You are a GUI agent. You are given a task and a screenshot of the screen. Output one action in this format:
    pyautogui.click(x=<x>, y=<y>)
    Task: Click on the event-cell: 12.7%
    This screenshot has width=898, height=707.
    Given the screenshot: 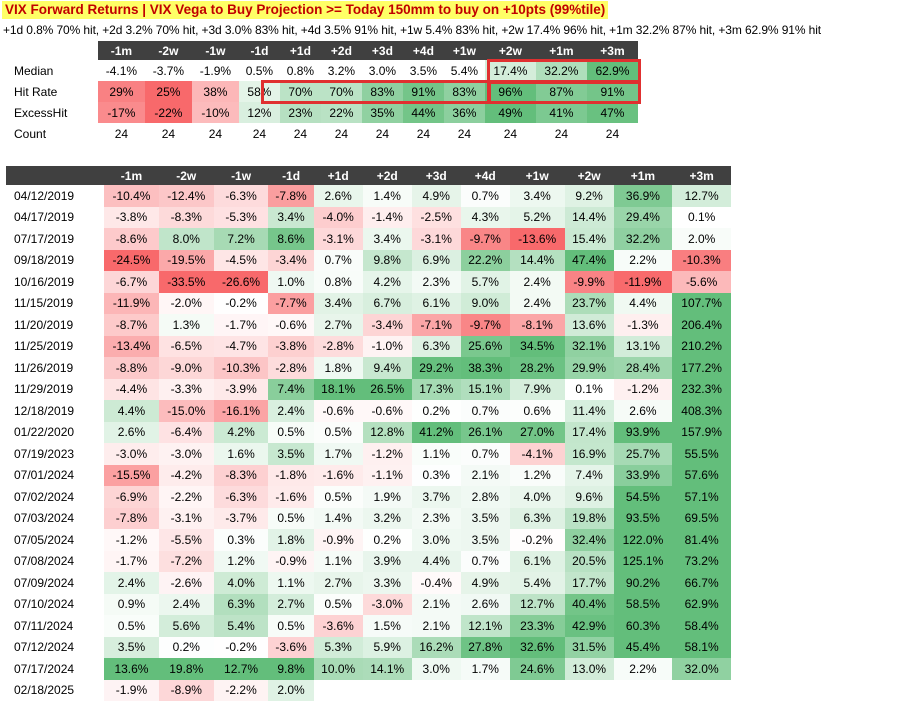 What is the action you would take?
    pyautogui.click(x=241, y=669)
    